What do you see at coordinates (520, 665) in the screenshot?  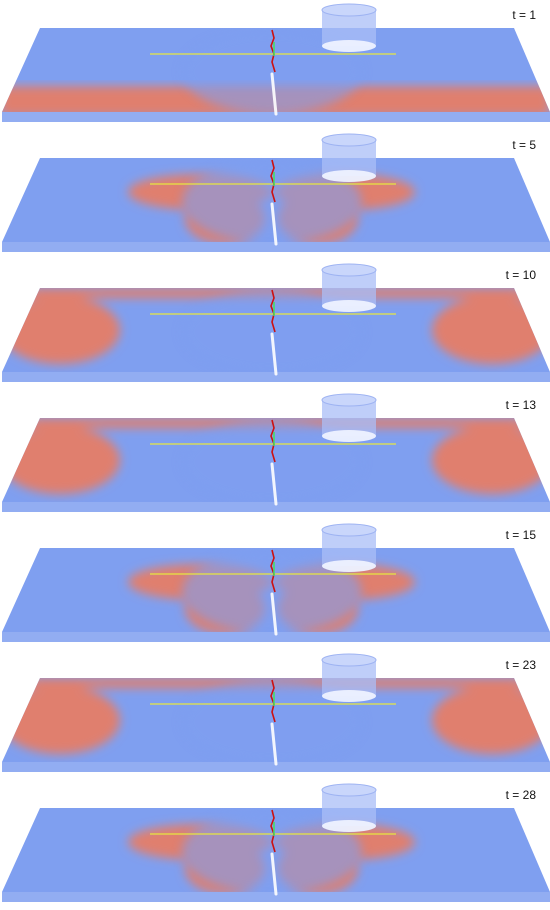 I see `time-label: t = 23` at bounding box center [520, 665].